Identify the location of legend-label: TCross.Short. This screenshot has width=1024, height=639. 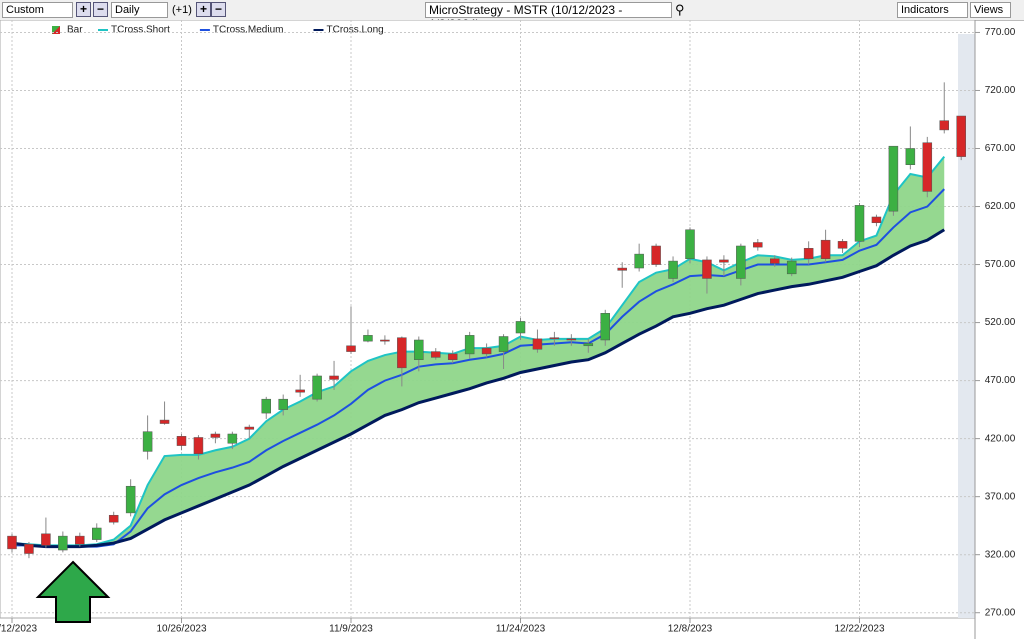
(140, 30).